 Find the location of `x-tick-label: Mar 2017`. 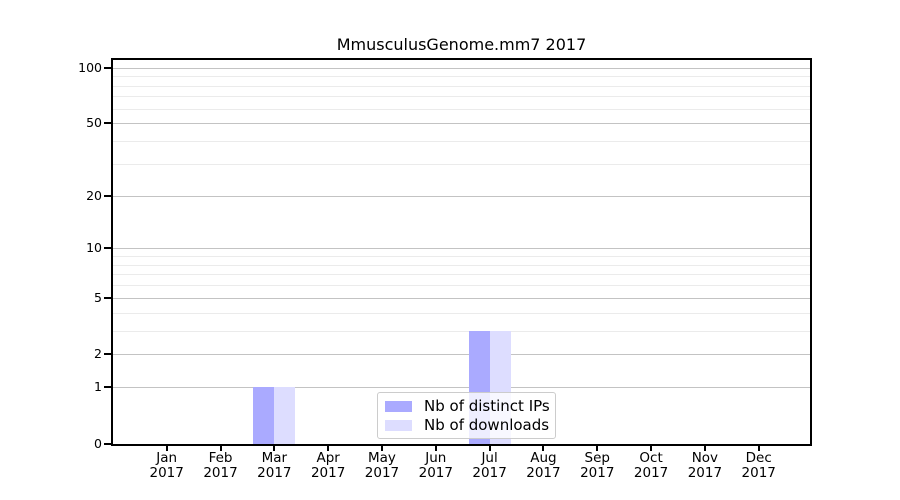

x-tick-label: Mar 2017 is located at coordinates (274, 465).